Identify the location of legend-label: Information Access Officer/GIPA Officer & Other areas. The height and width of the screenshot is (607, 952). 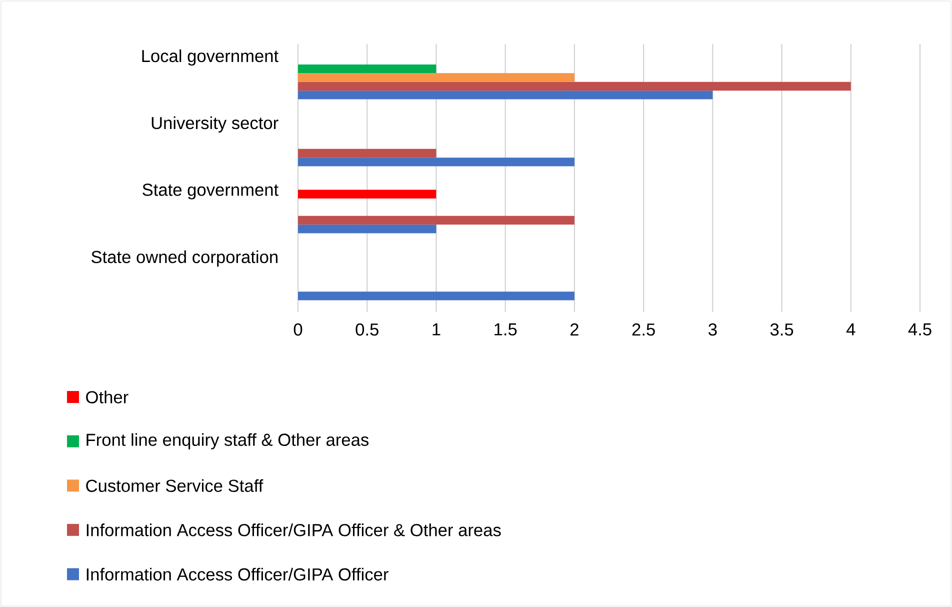
(293, 530).